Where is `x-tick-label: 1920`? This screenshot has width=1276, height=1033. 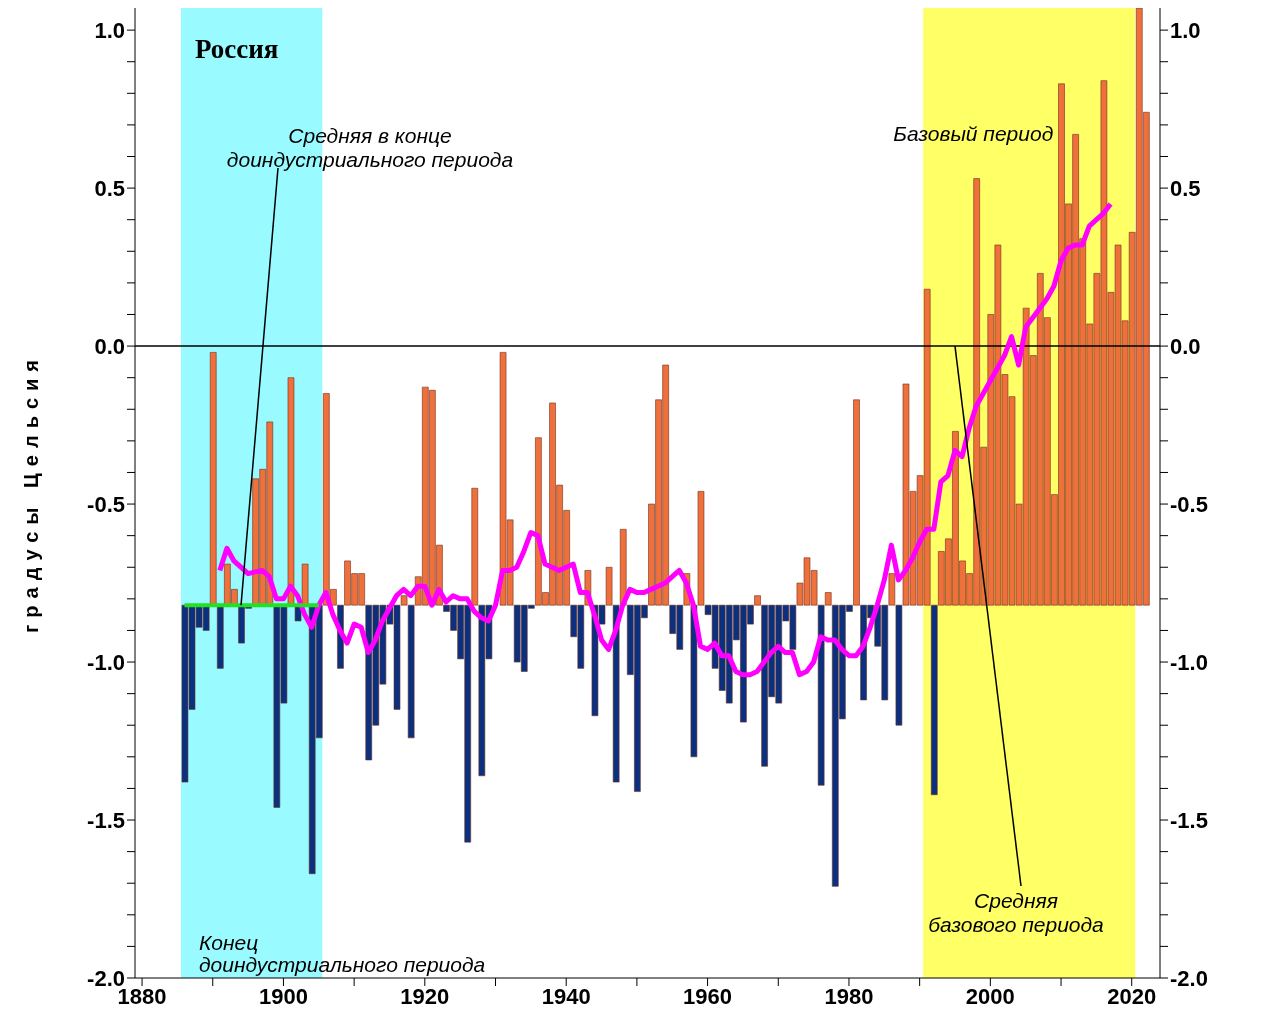 x-tick-label: 1920 is located at coordinates (425, 996).